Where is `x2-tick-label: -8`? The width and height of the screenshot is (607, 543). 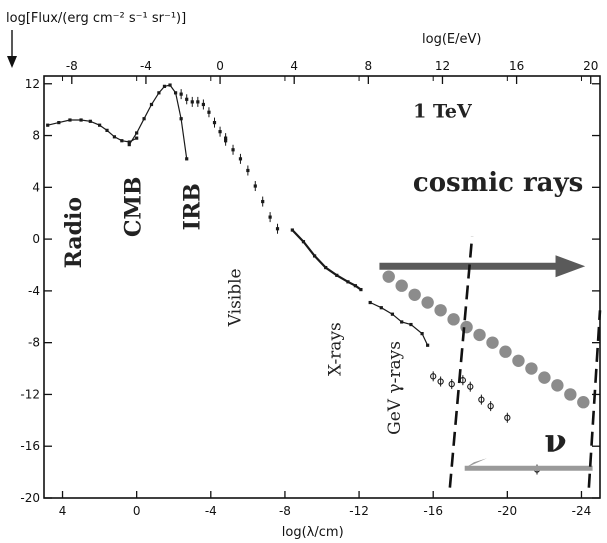 x2-tick-label: -8 is located at coordinates (72, 66).